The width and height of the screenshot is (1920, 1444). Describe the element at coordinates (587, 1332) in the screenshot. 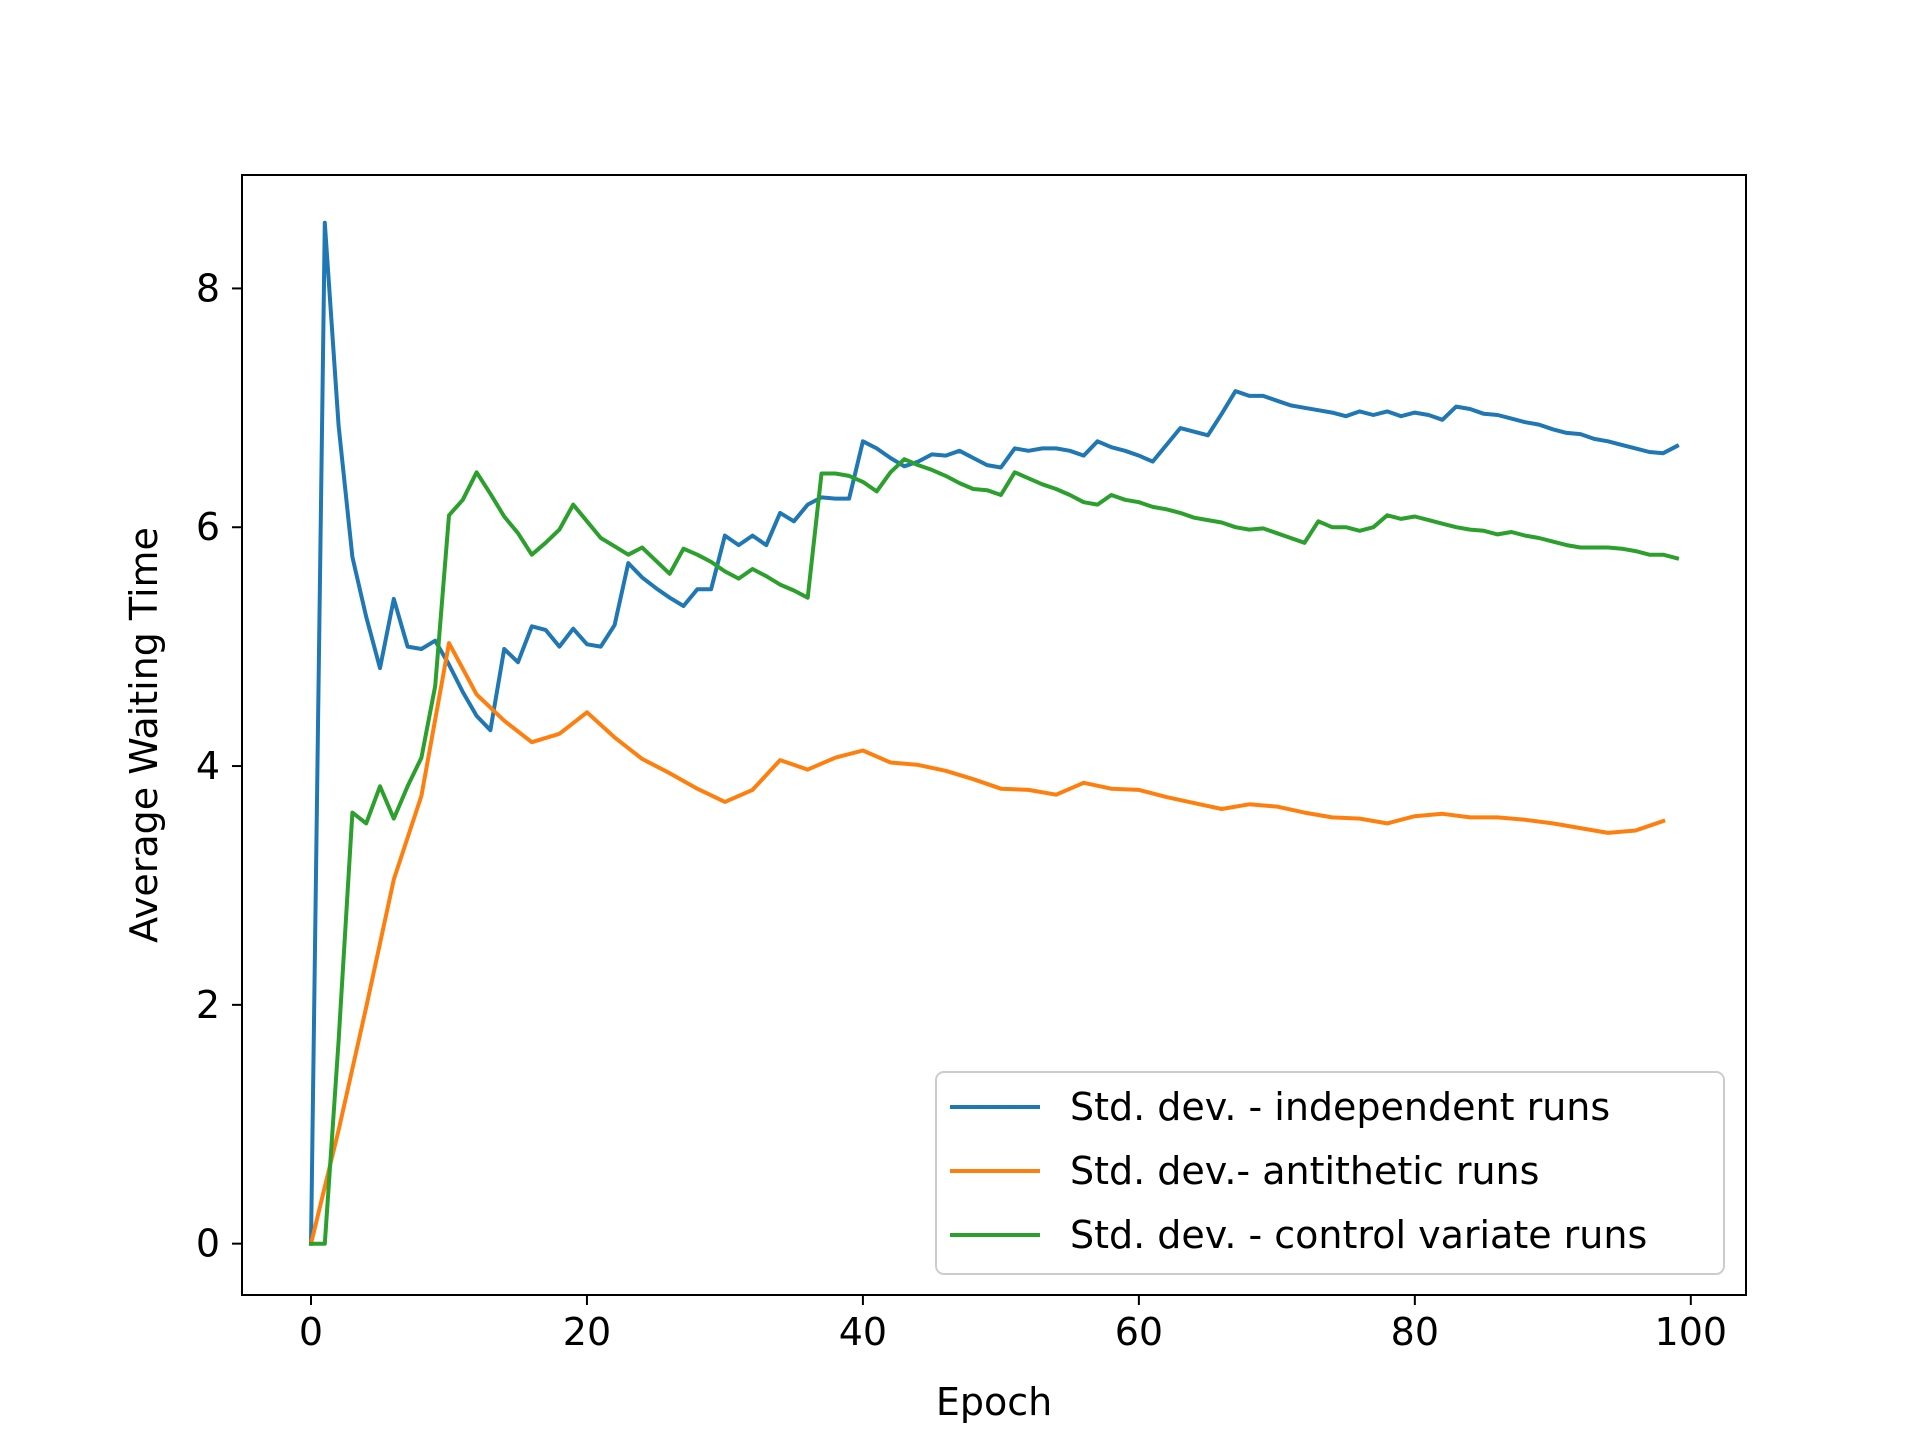

I see `x-tick-label: 20` at that location.